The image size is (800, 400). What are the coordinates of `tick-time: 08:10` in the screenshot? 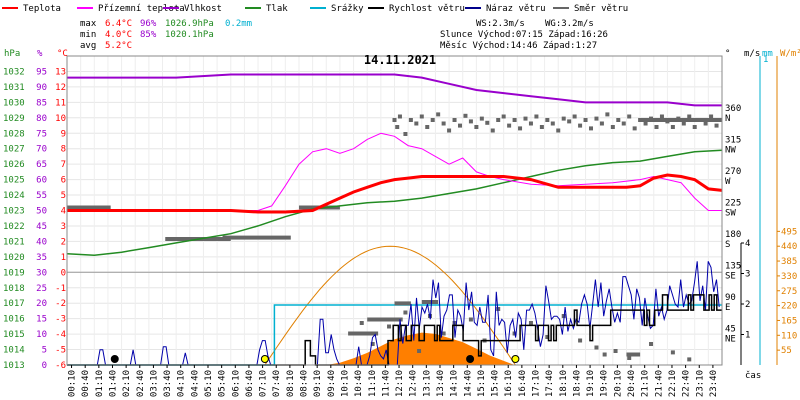 It's located at (291, 383).